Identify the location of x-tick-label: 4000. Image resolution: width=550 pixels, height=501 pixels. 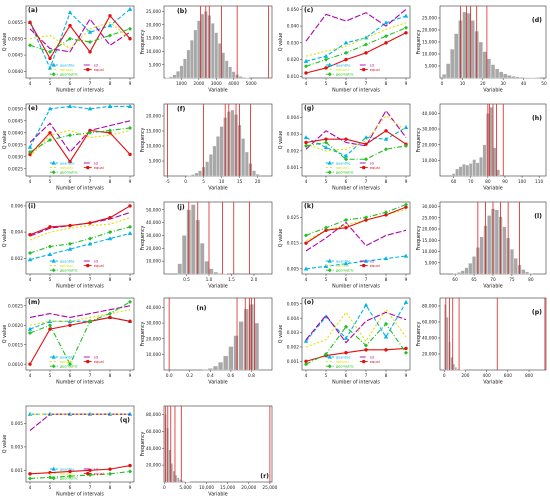
(233, 84).